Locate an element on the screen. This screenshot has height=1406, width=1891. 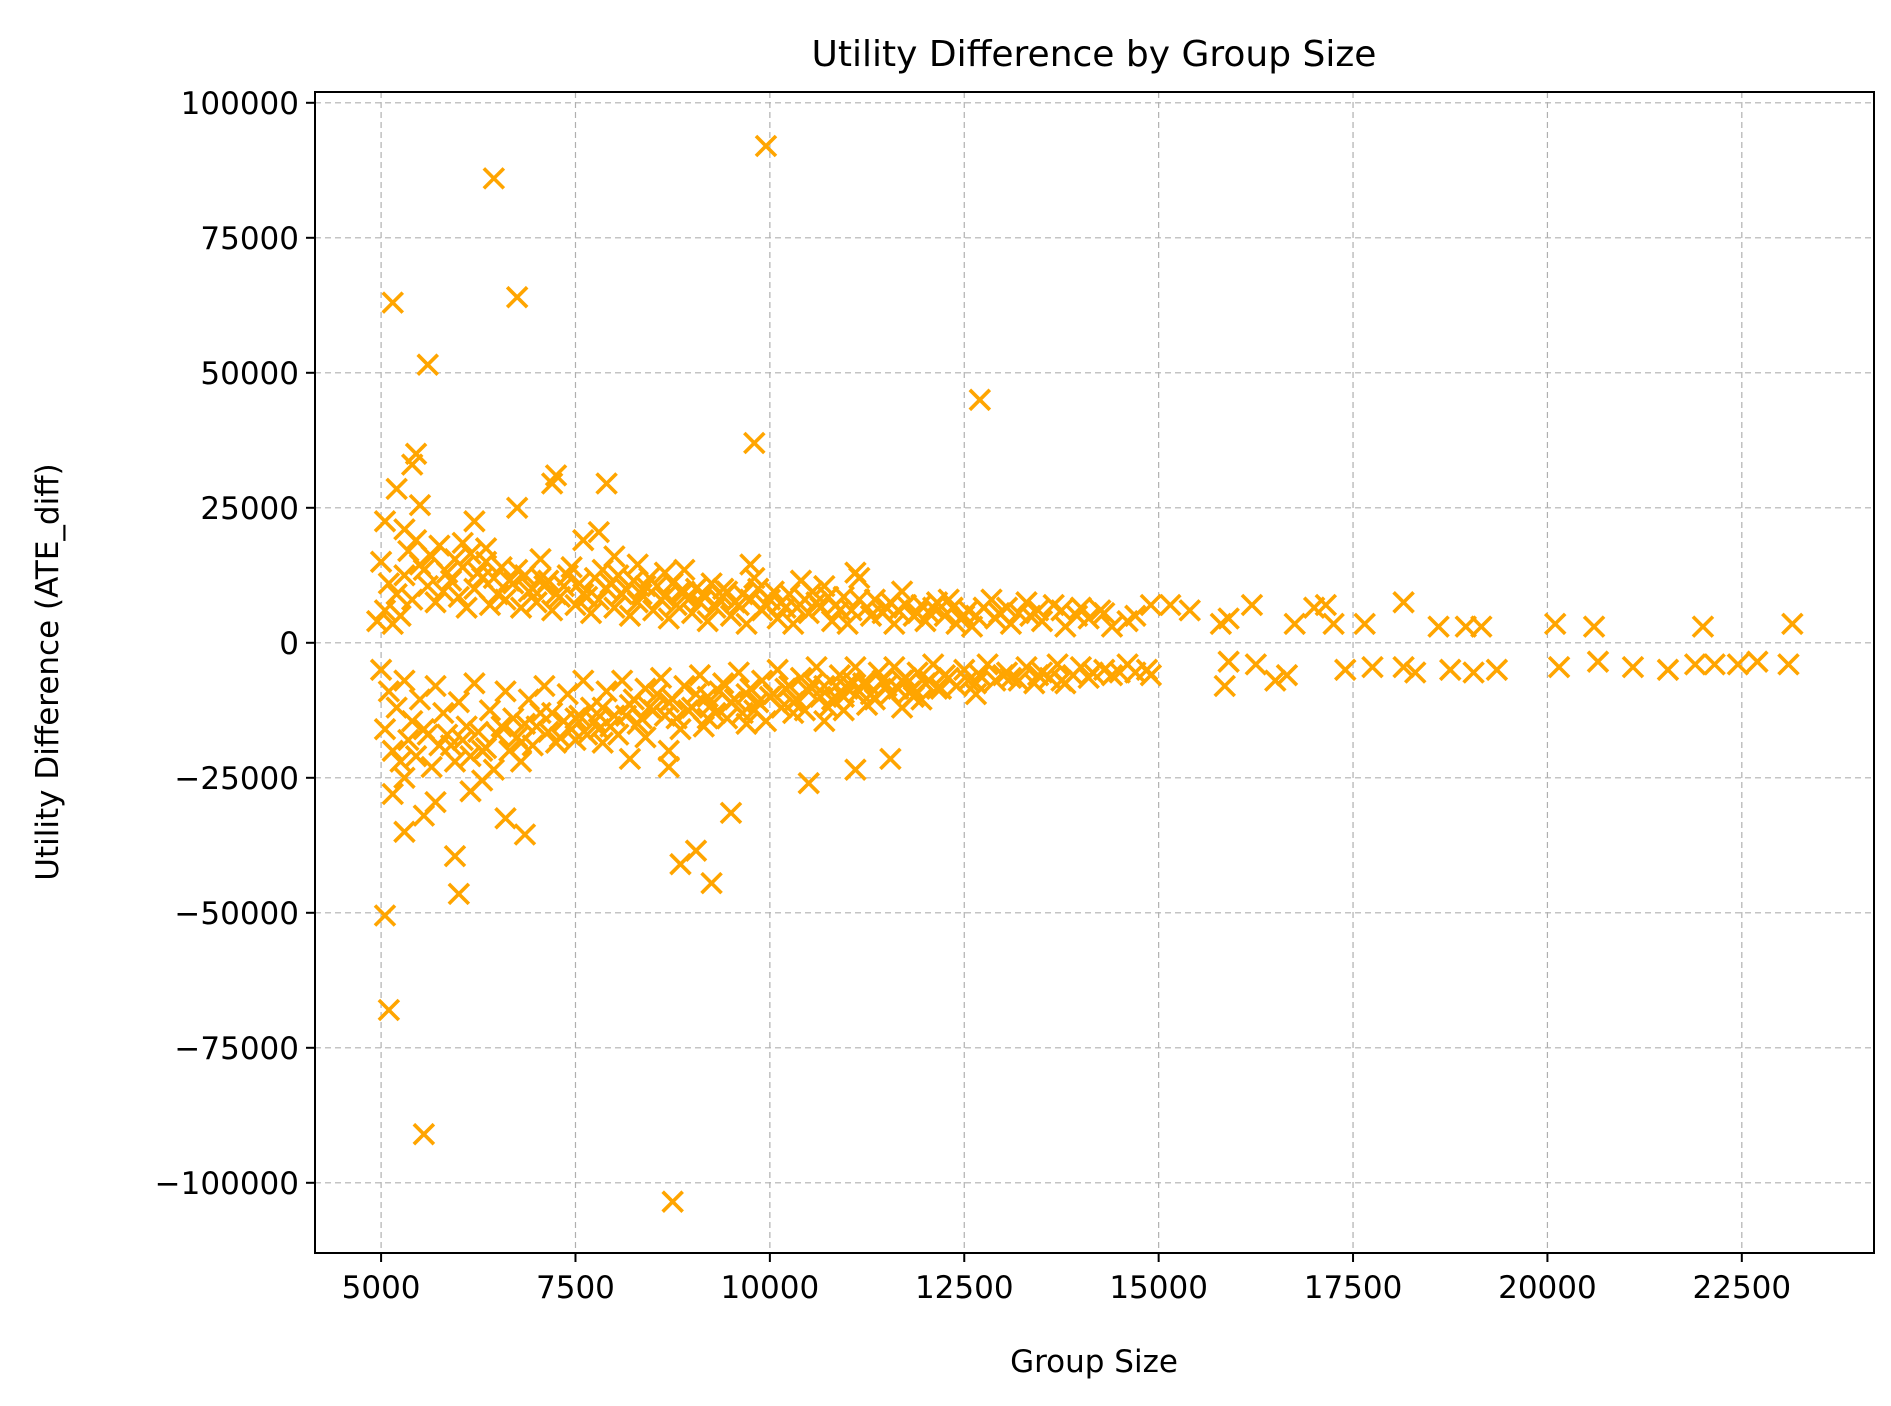
y-tick-label: −75000 is located at coordinates (236, 1049).